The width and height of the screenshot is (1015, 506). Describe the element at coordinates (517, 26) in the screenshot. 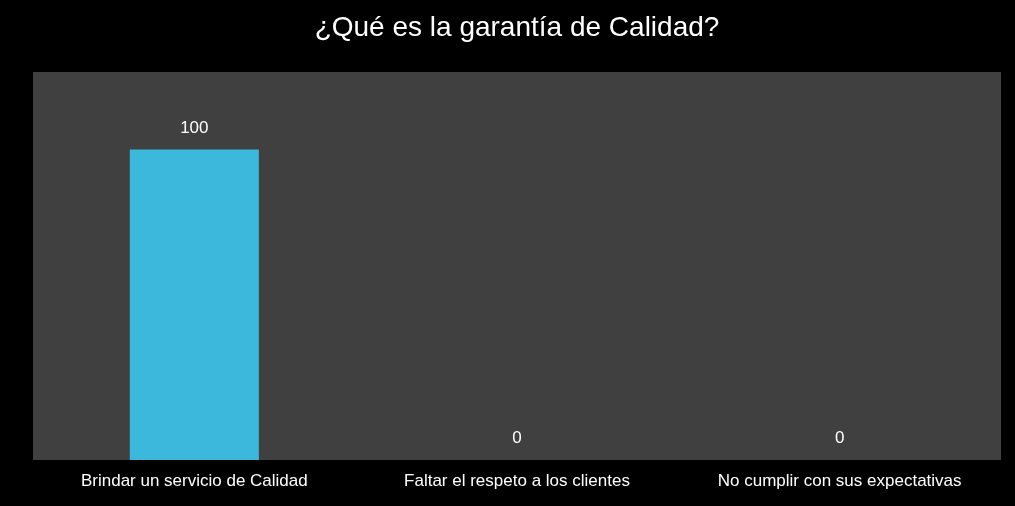

I see `chart-title: ¿Qué es la garantía de Calidad?` at that location.